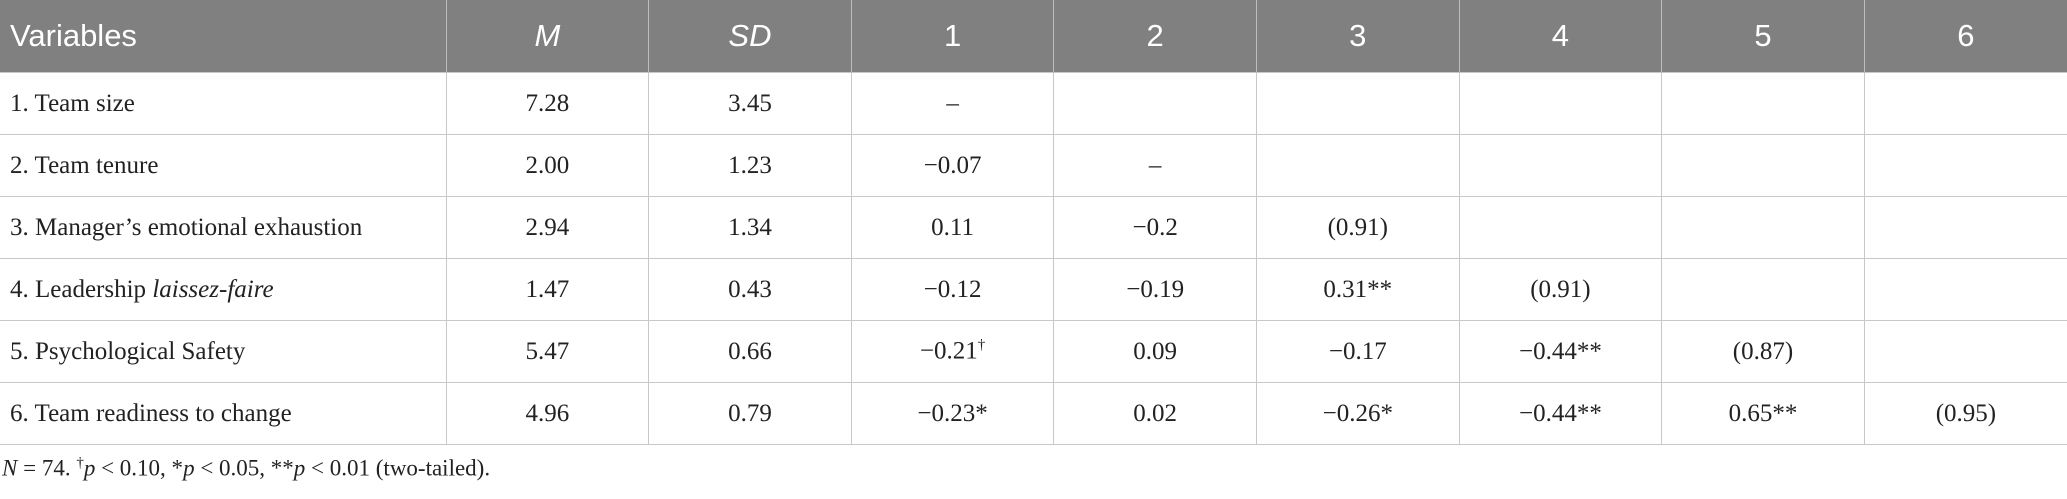  I want to click on label-text: 5. Psychological Safety, so click(128, 351).